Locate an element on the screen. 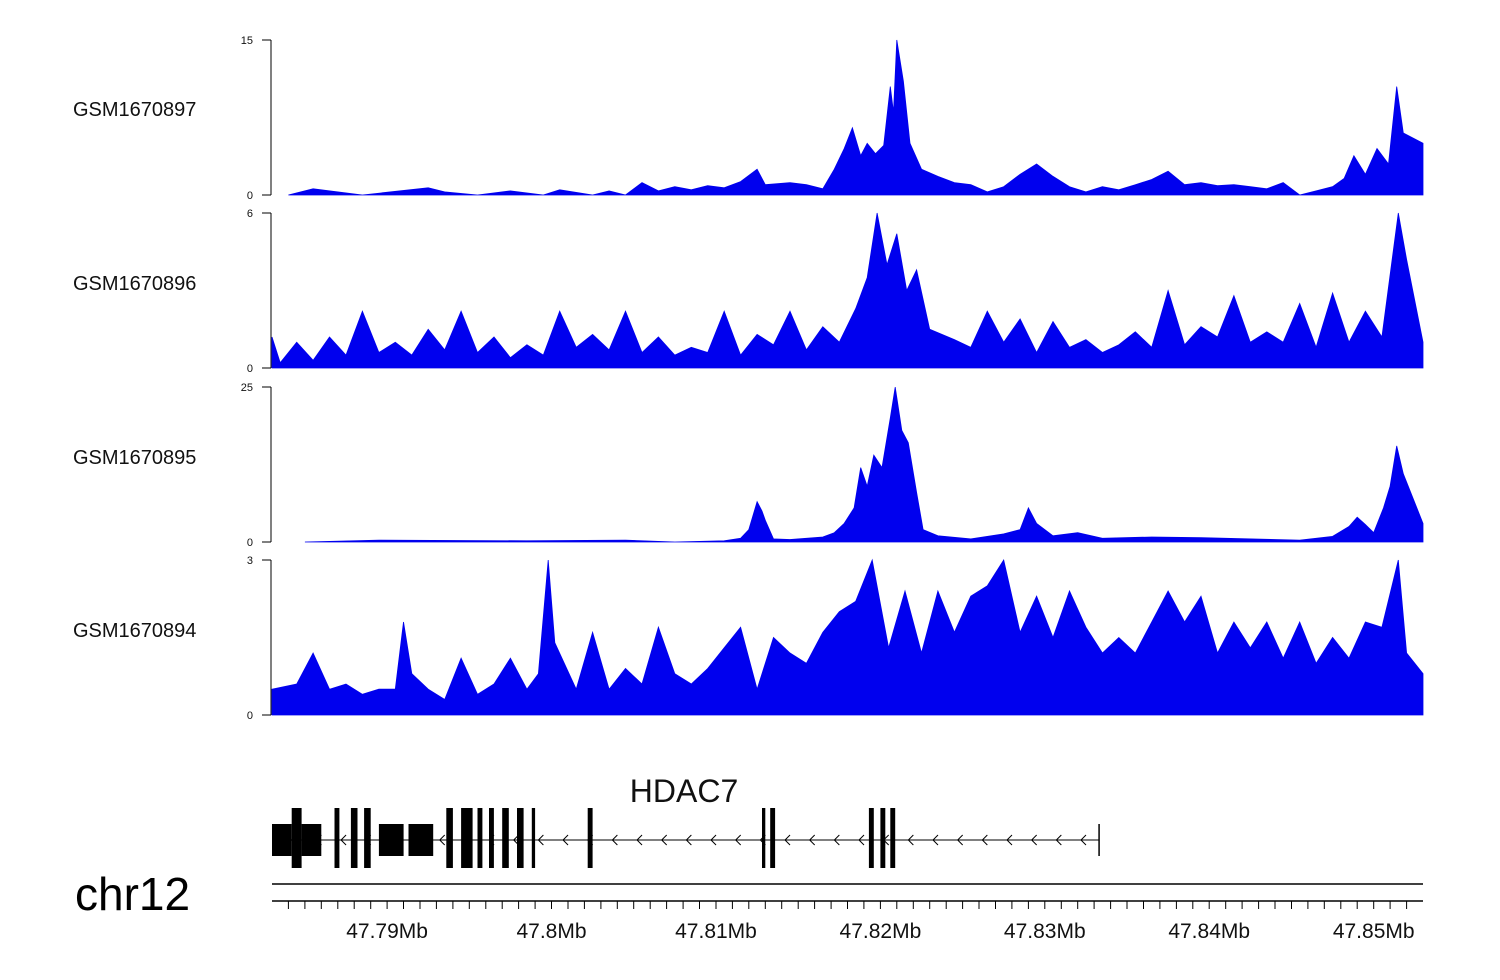 This screenshot has height=980, width=1500. axis-tick-label: 47.85Mb is located at coordinates (1374, 931).